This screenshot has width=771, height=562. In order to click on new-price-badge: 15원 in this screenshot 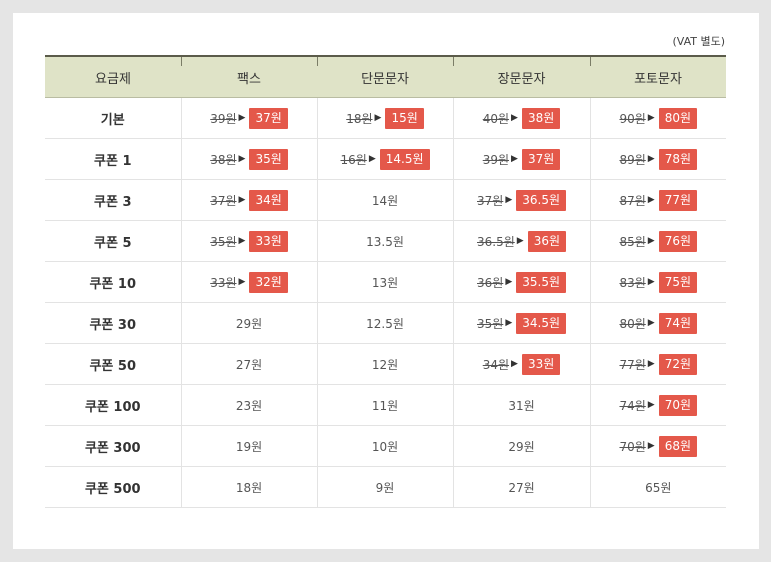, I will do `click(404, 118)`.